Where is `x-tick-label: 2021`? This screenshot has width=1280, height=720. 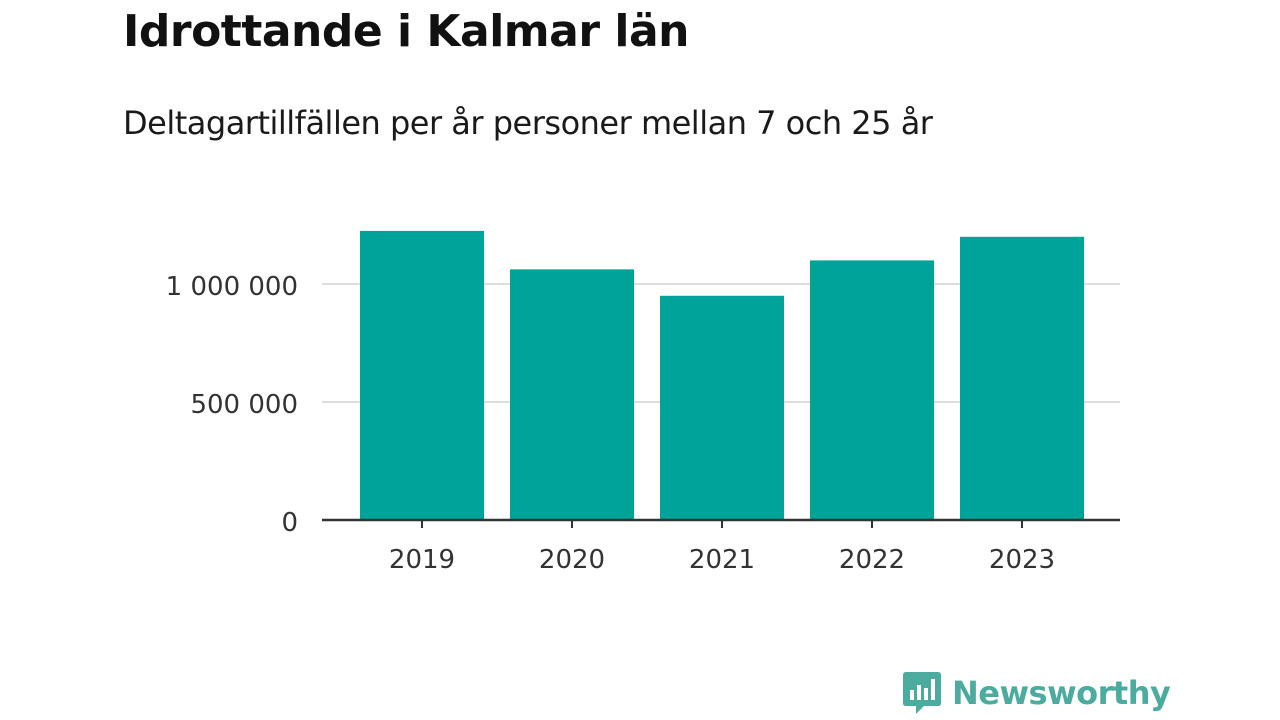 x-tick-label: 2021 is located at coordinates (722, 560).